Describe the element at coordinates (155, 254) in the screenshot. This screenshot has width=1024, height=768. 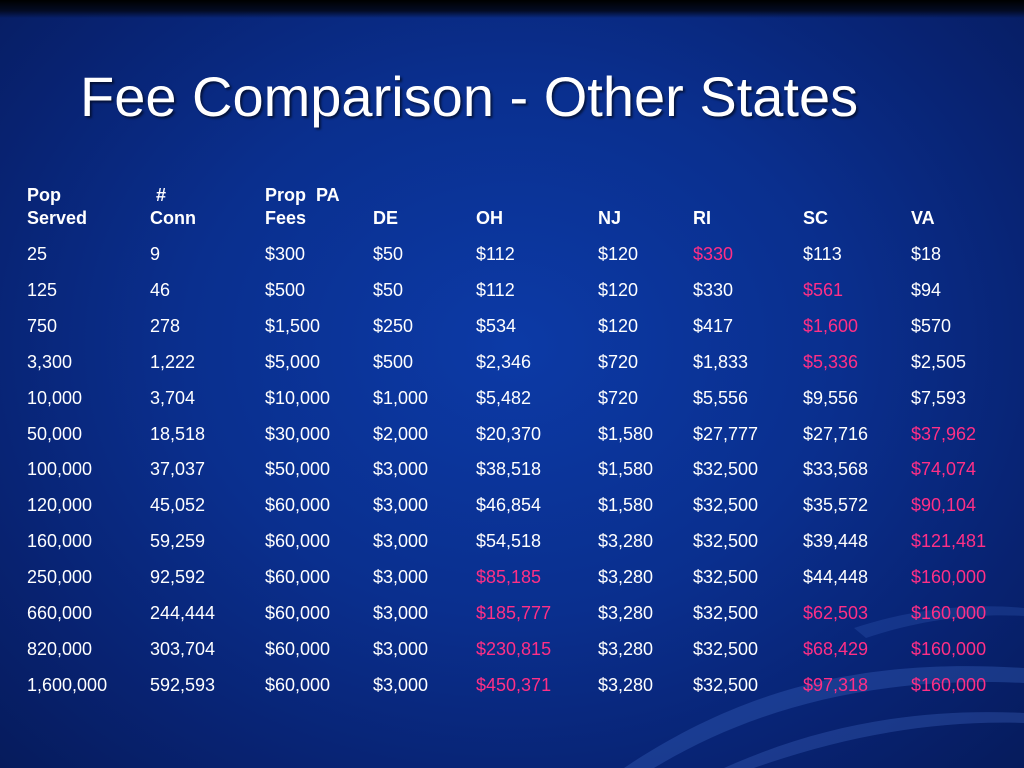
I see `cell-conn: 9` at that location.